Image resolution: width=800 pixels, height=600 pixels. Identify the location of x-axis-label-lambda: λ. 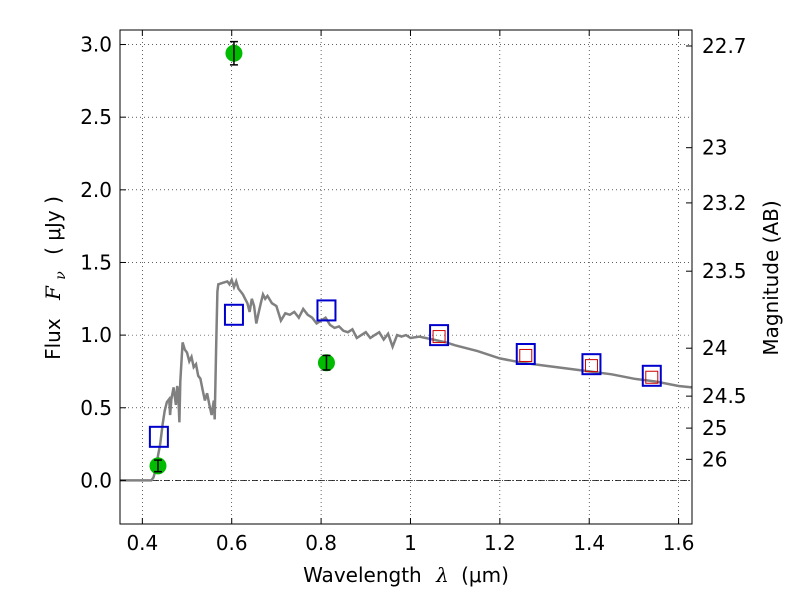
(442, 575).